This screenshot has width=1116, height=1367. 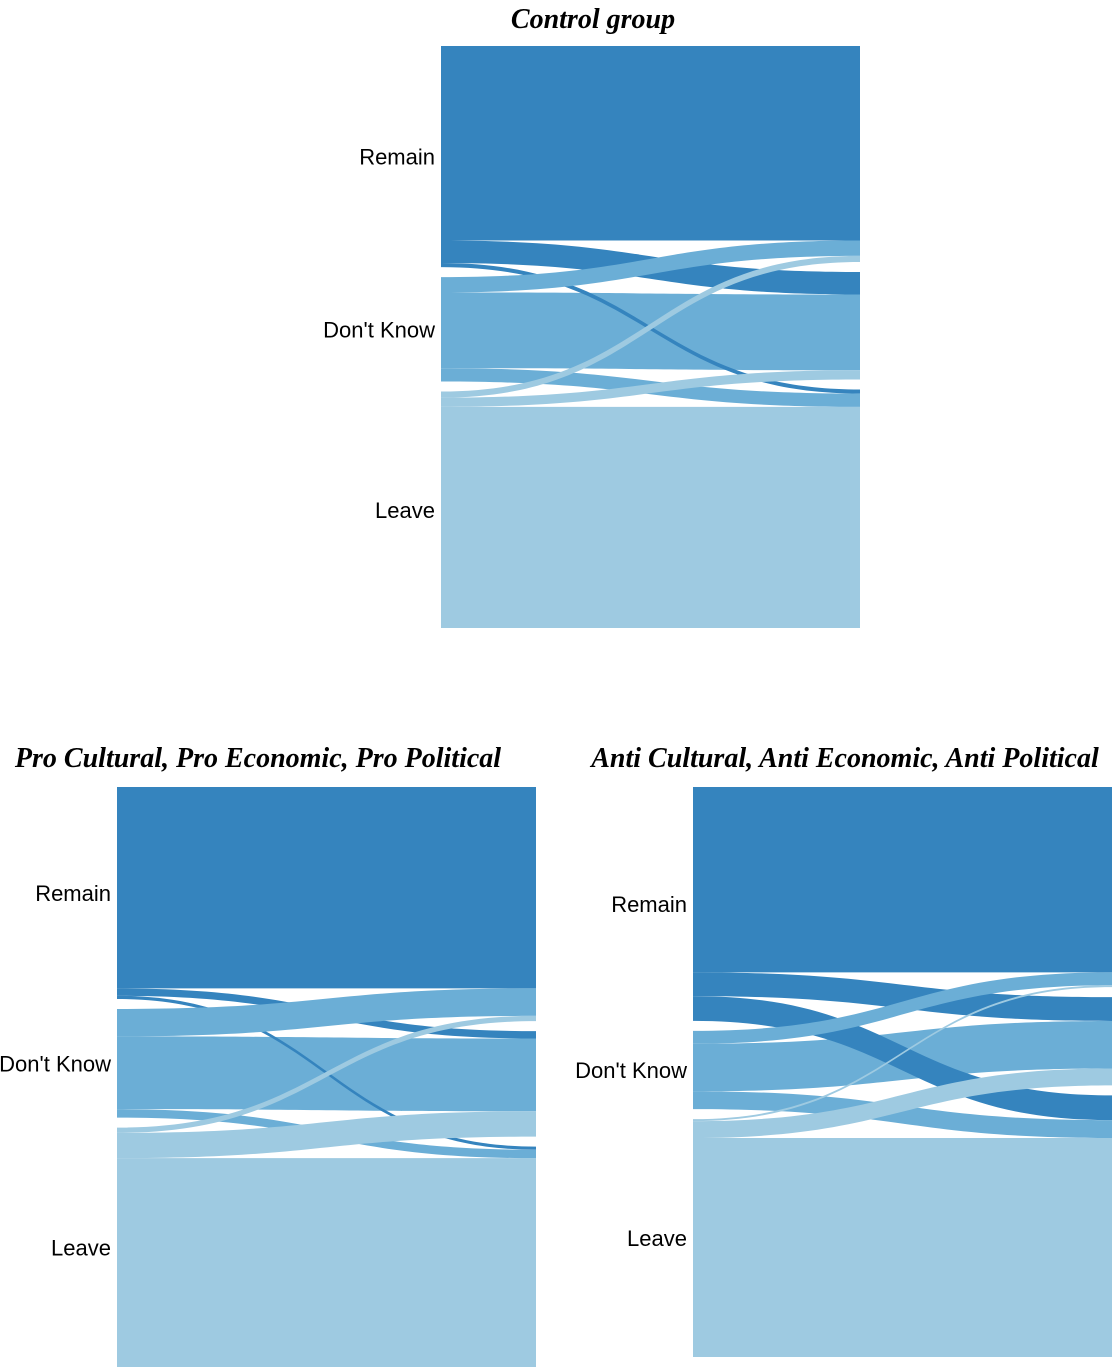 I want to click on flow-don-t-know-to-leave, so click(x=902, y=1114).